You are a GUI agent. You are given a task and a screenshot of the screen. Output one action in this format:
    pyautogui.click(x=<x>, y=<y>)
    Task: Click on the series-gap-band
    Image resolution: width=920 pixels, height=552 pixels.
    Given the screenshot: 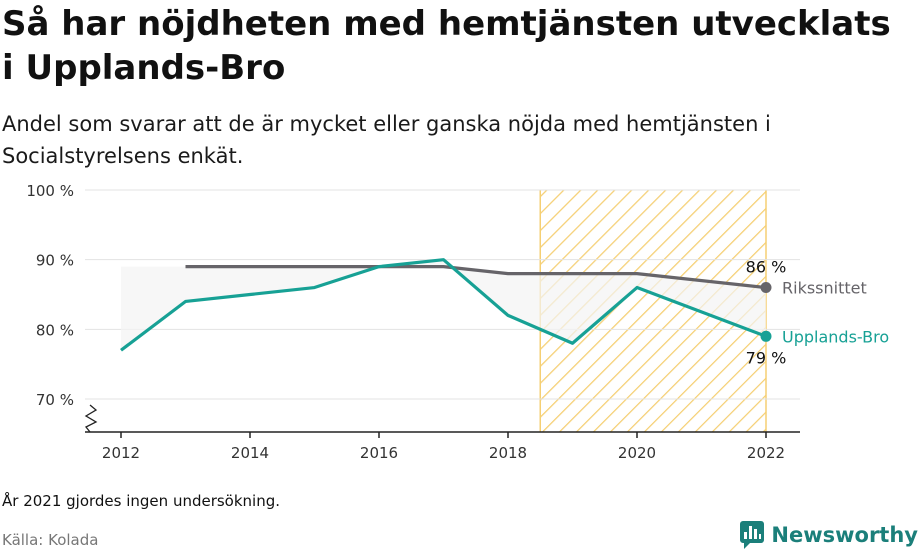 What is the action you would take?
    pyautogui.click(x=443, y=305)
    